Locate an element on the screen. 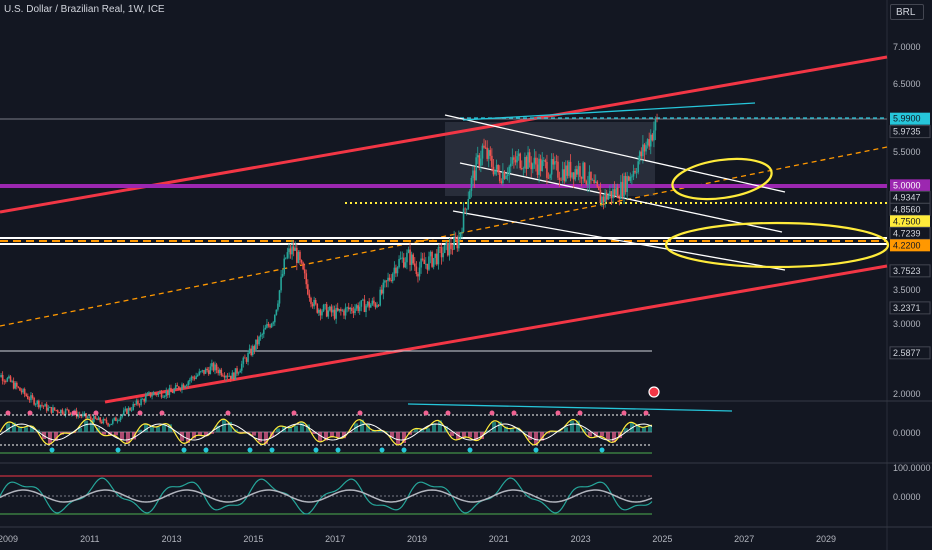 Image resolution: width=932 pixels, height=550 pixels. osc2-tick-label-top: 100.0000 is located at coordinates (912, 468).